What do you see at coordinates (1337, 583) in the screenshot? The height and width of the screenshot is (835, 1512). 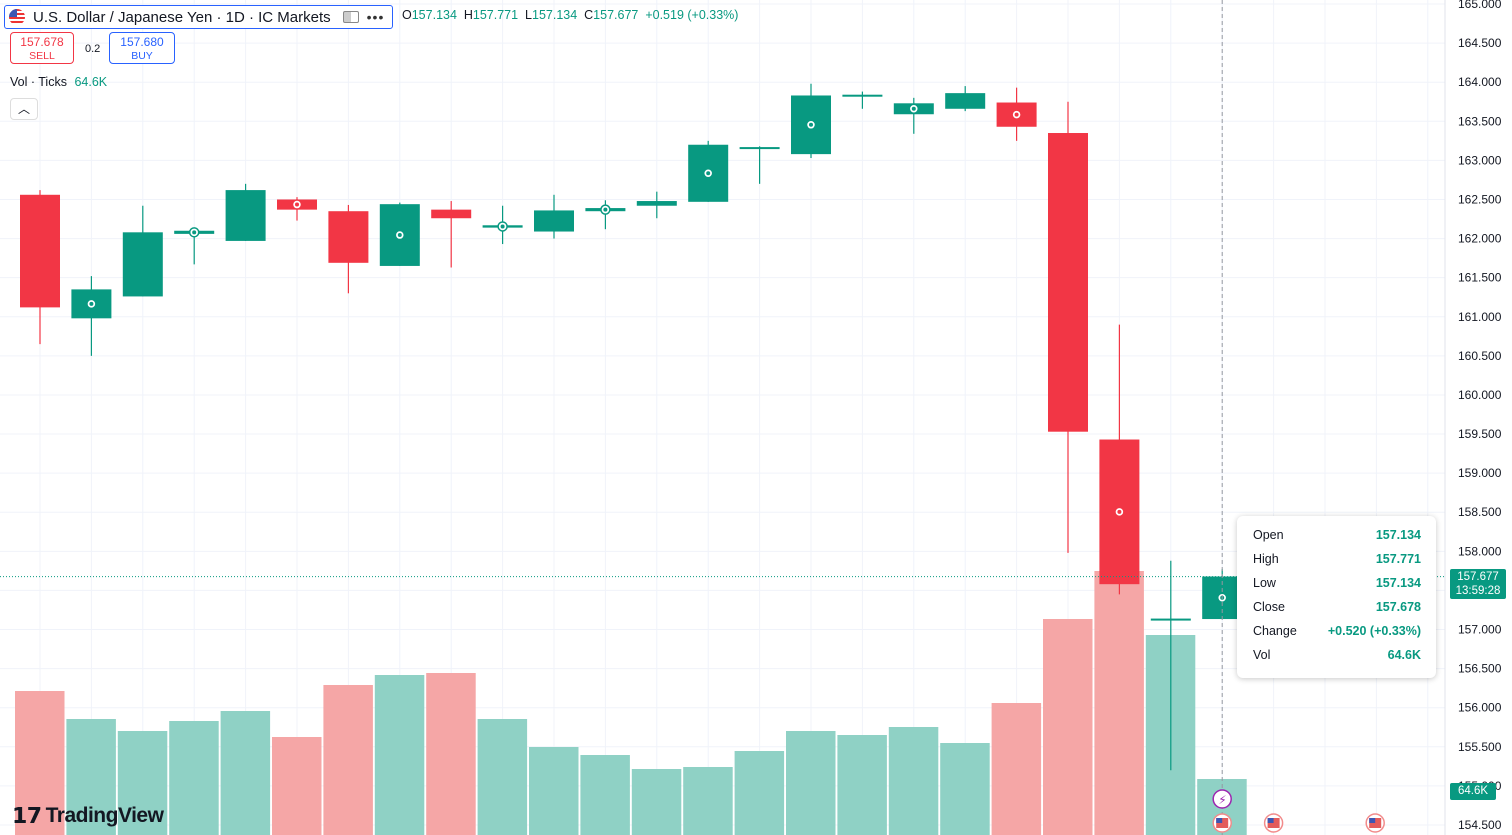 I see `tooltip-row: Low 157.134` at bounding box center [1337, 583].